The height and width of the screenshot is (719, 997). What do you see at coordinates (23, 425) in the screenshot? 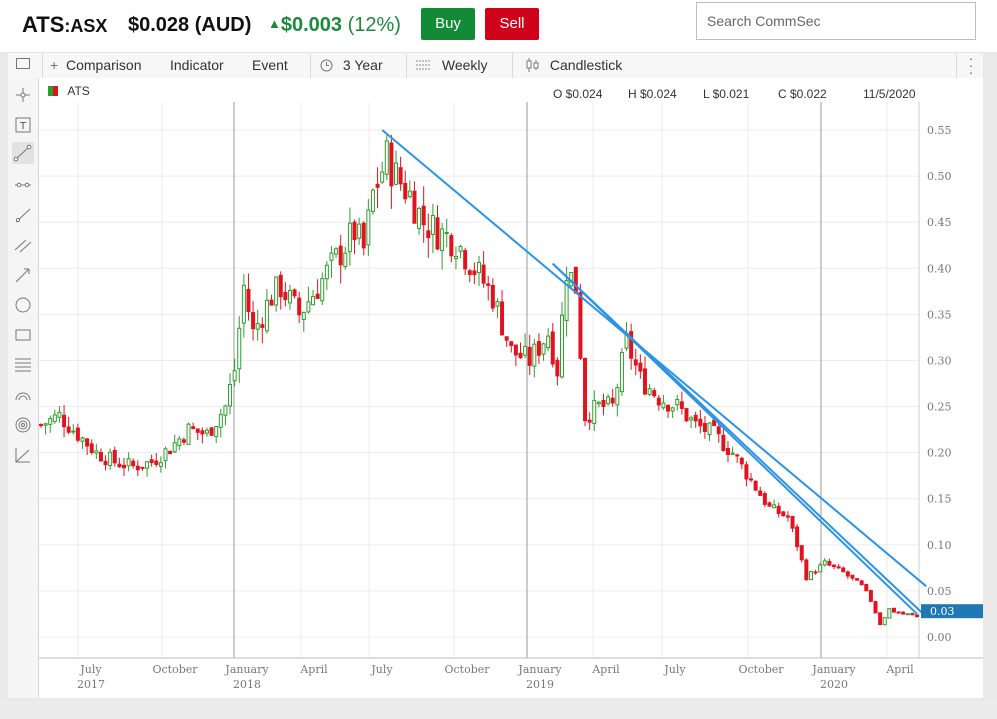
I see `spiral-icon` at bounding box center [23, 425].